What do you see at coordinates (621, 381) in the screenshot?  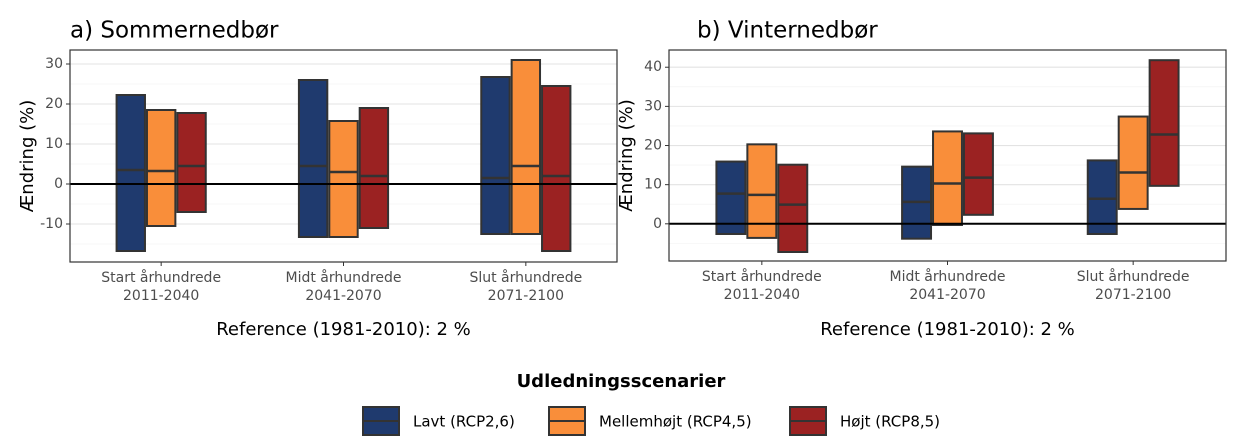 I see `legend-title: Udledningsscenarier` at bounding box center [621, 381].